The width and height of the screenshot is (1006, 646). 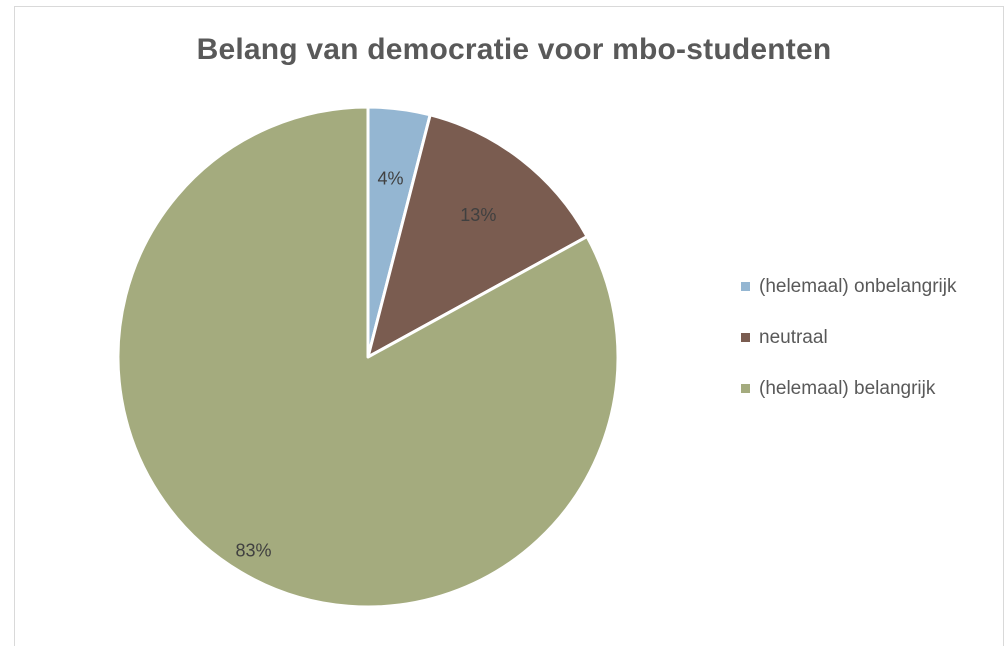 What do you see at coordinates (849, 337) in the screenshot?
I see `legend-item: neutraal` at bounding box center [849, 337].